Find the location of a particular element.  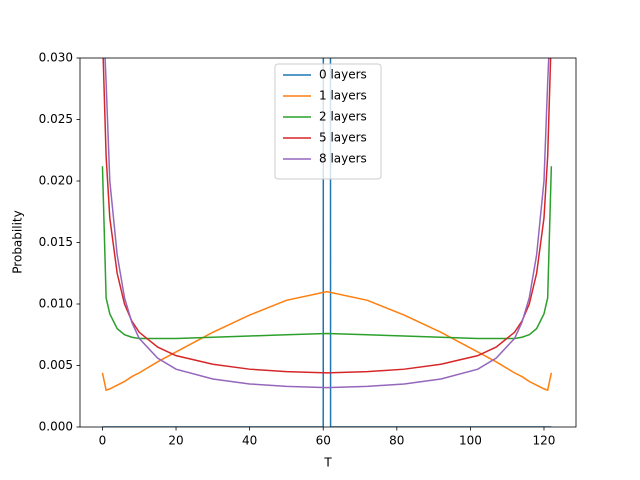

legend-label: 0 layers is located at coordinates (343, 75).